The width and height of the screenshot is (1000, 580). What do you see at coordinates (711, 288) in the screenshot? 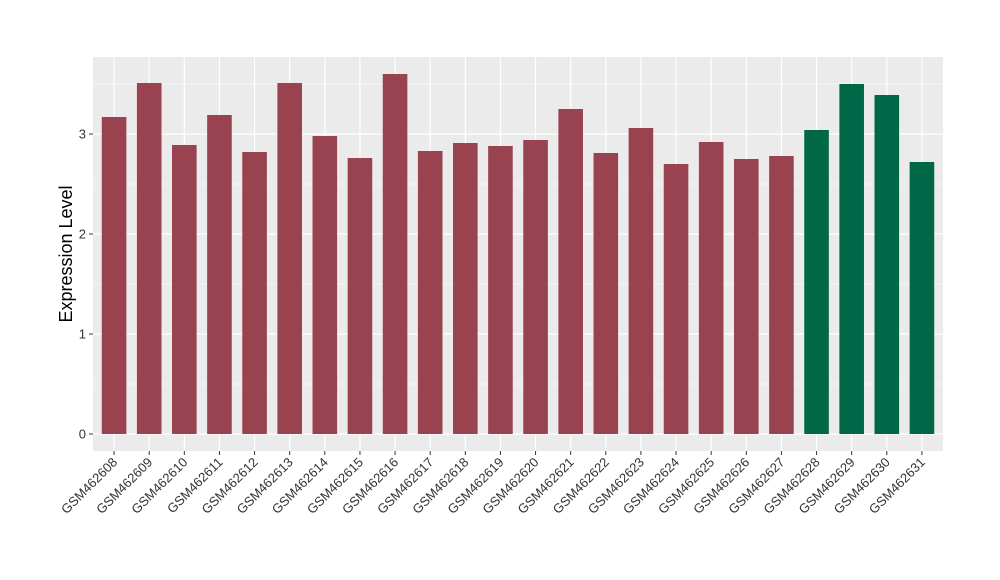
I see `bar-GSM462625` at bounding box center [711, 288].